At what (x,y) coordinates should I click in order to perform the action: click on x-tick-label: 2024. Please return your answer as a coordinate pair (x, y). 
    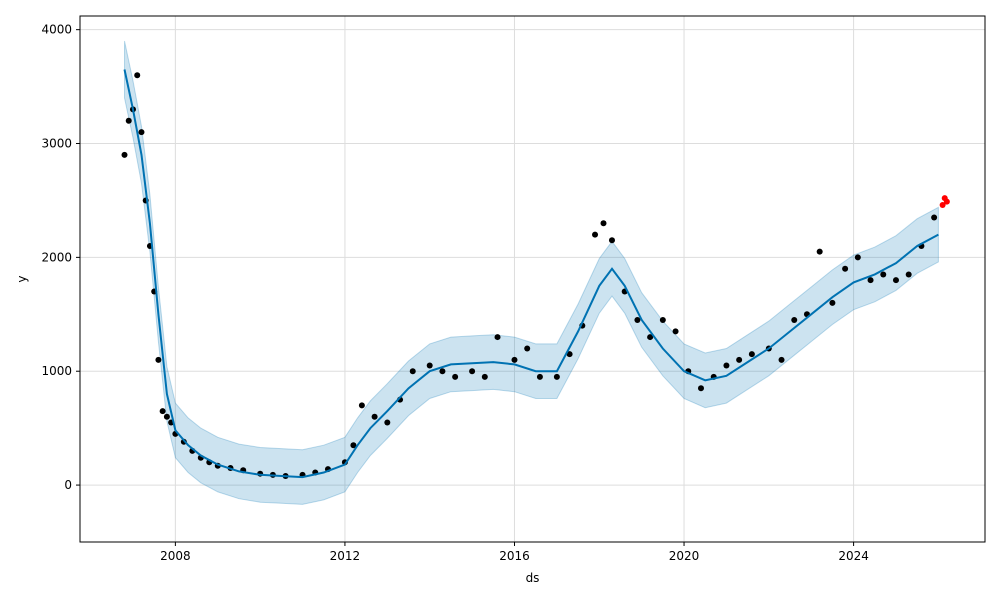
    Looking at the image, I should click on (853, 556).